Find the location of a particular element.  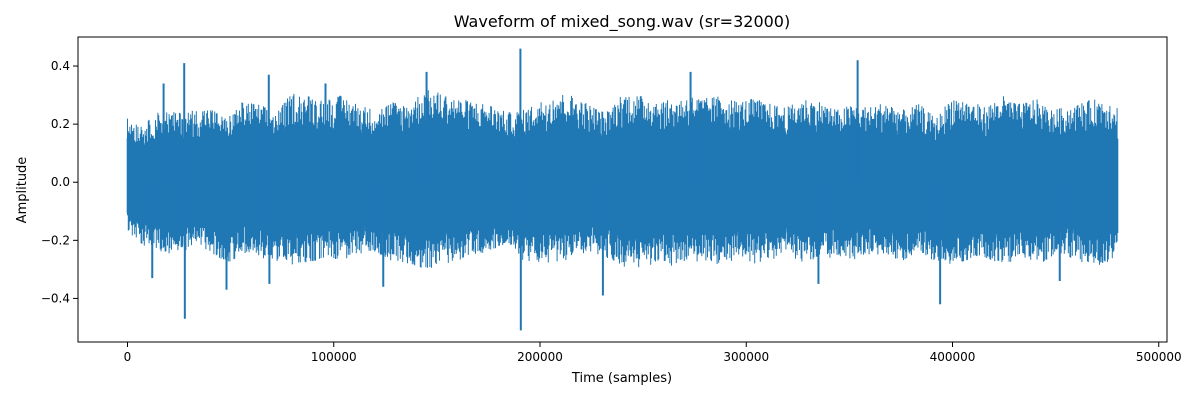

y-tick-label: 0.0 is located at coordinates (60, 182).